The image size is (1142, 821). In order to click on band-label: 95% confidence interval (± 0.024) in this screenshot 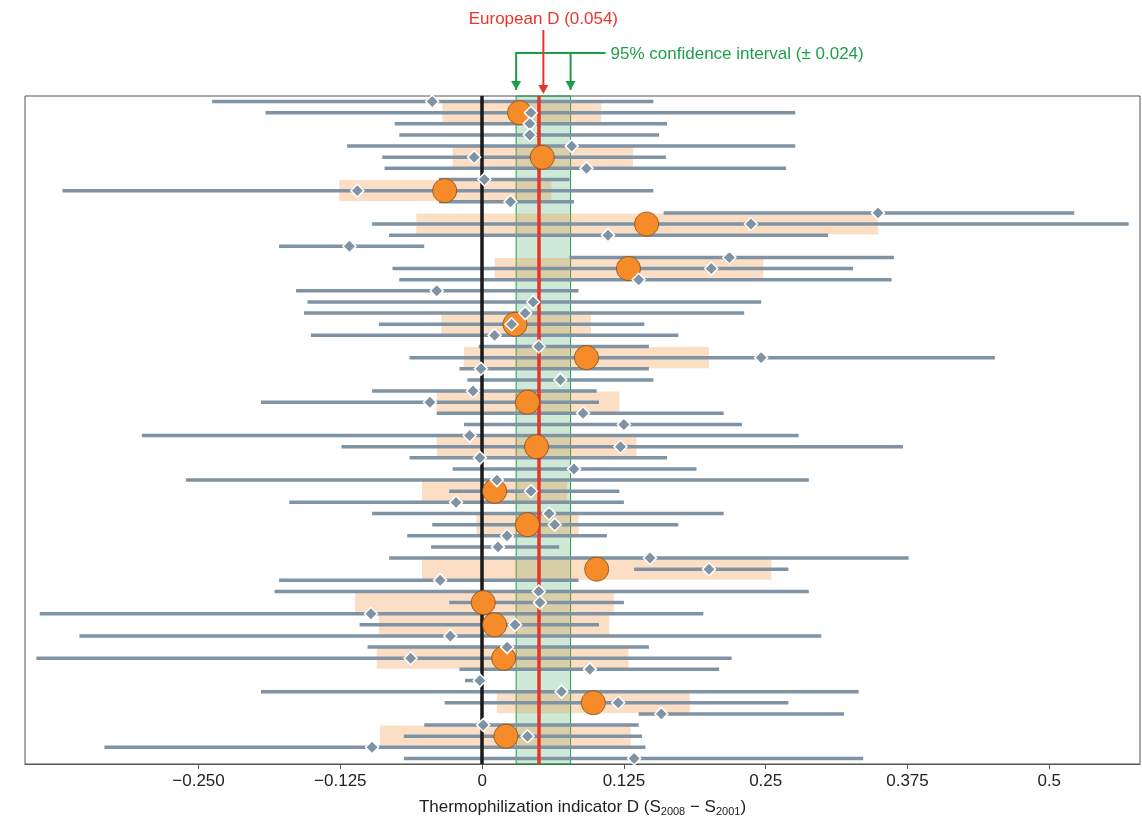, I will do `click(737, 53)`.